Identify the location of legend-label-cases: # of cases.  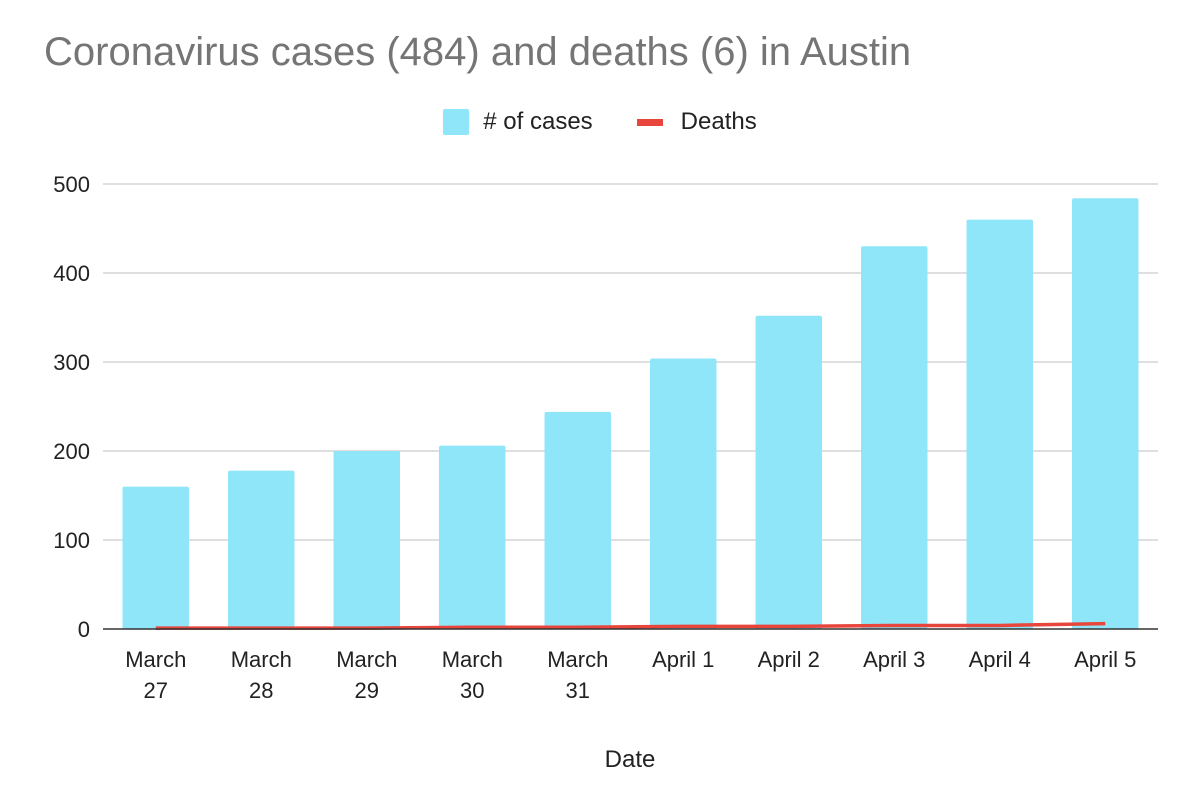
(538, 121).